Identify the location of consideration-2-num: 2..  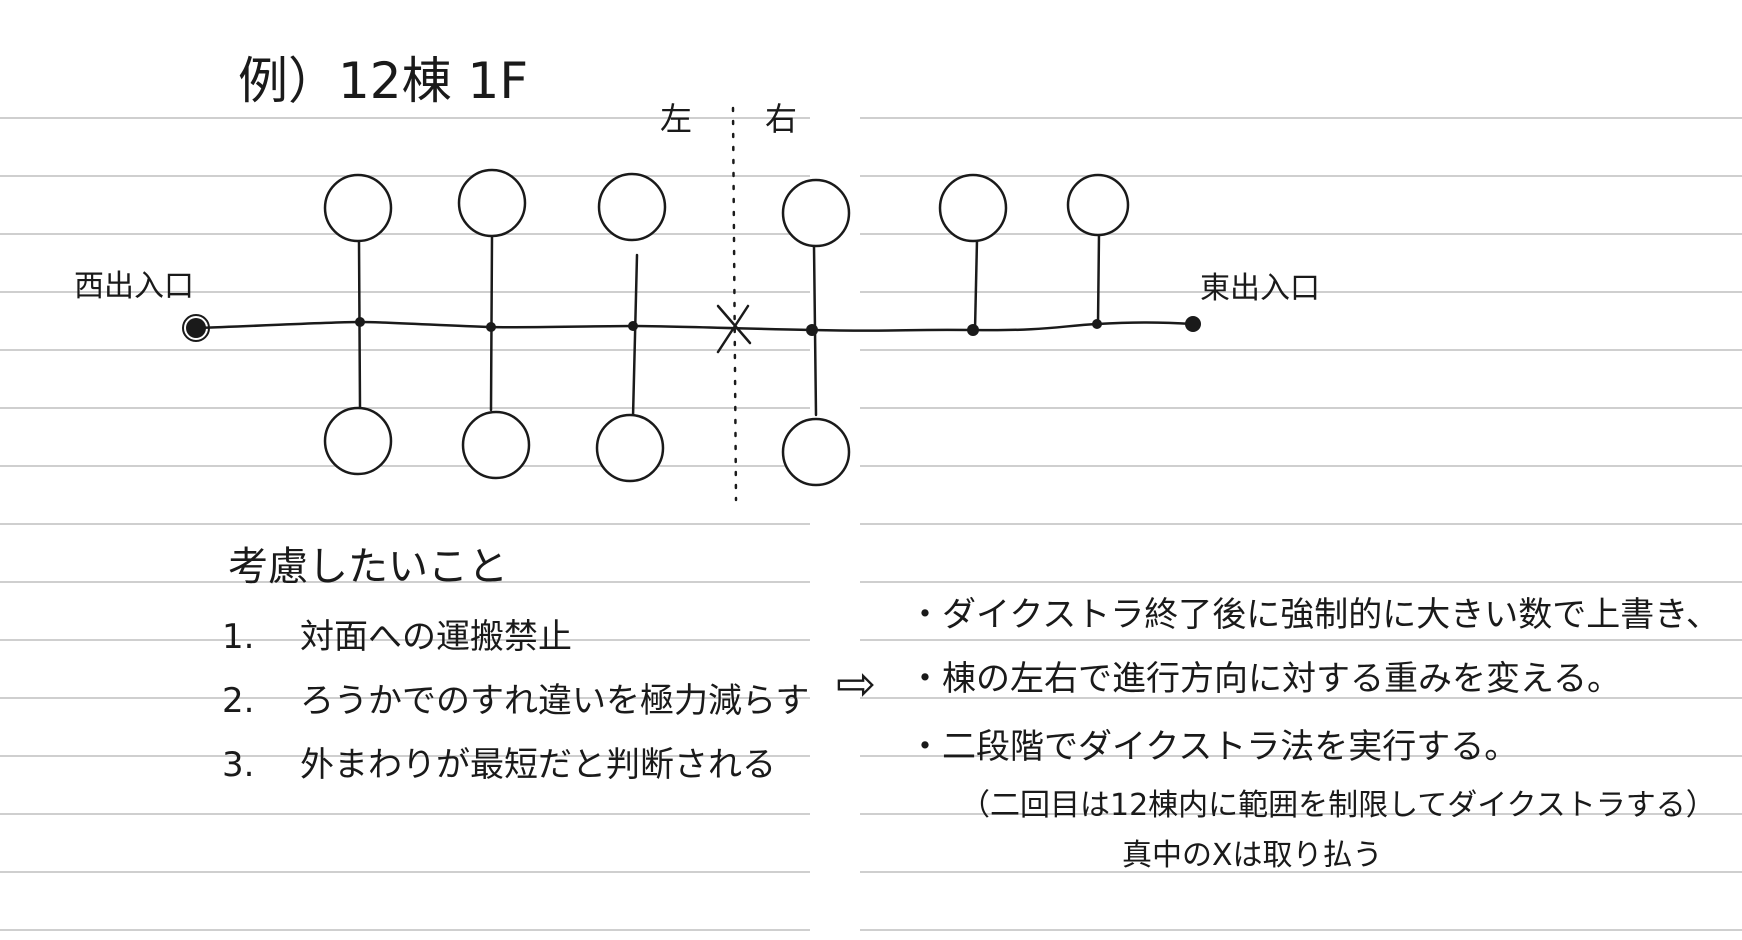
(238, 701).